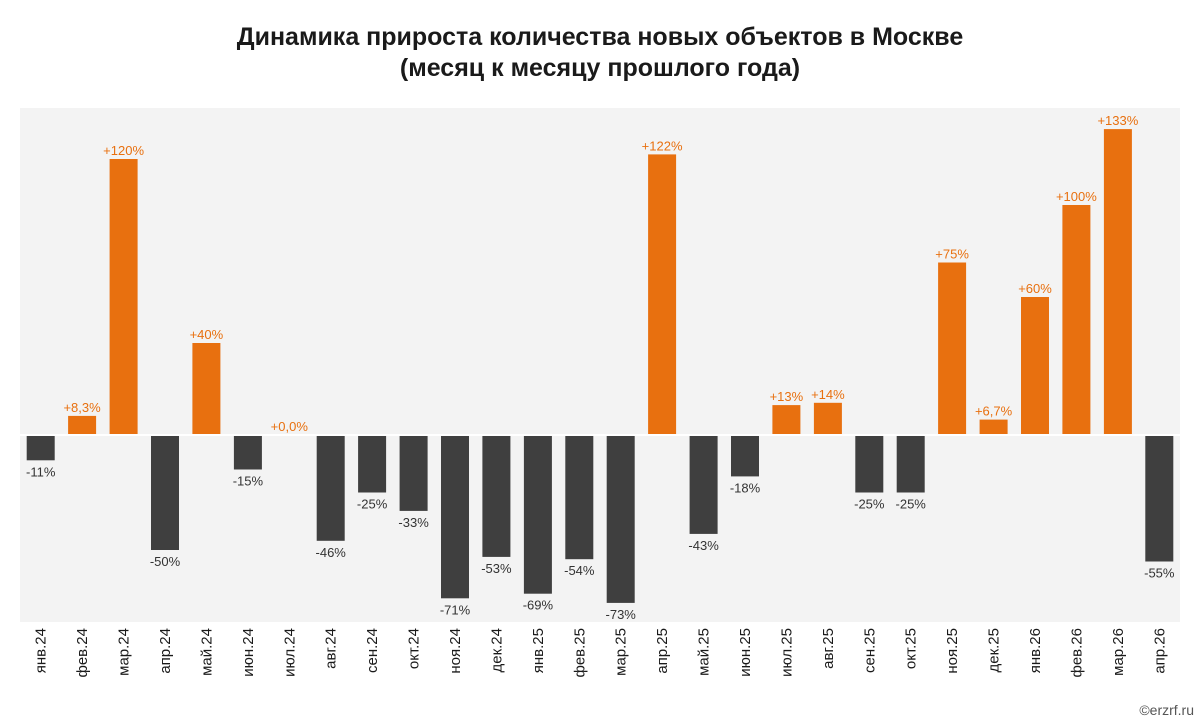  What do you see at coordinates (828, 394) in the screenshot?
I see `data-label: +14%` at bounding box center [828, 394].